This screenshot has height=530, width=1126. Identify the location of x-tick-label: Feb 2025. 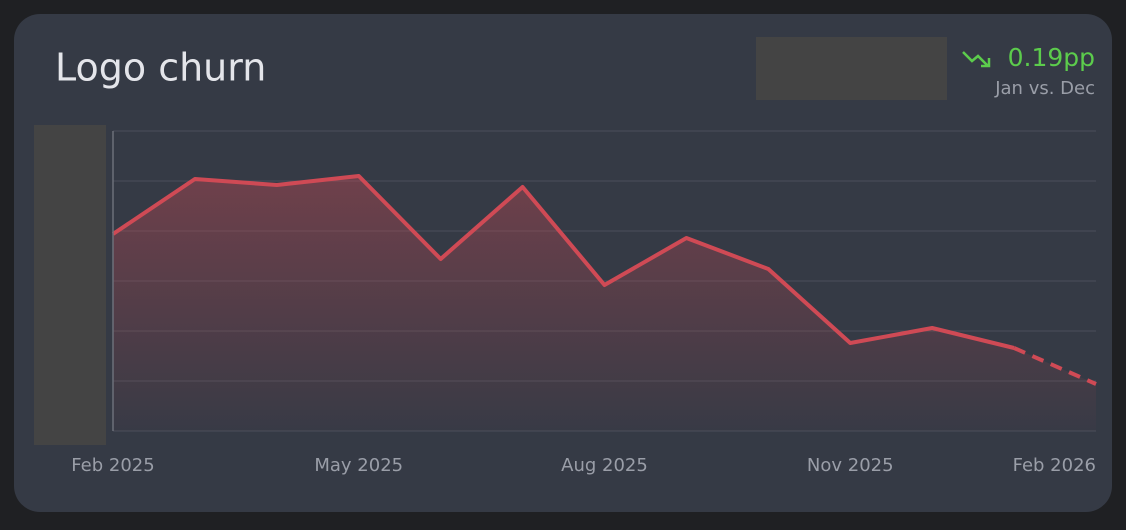
(112, 465).